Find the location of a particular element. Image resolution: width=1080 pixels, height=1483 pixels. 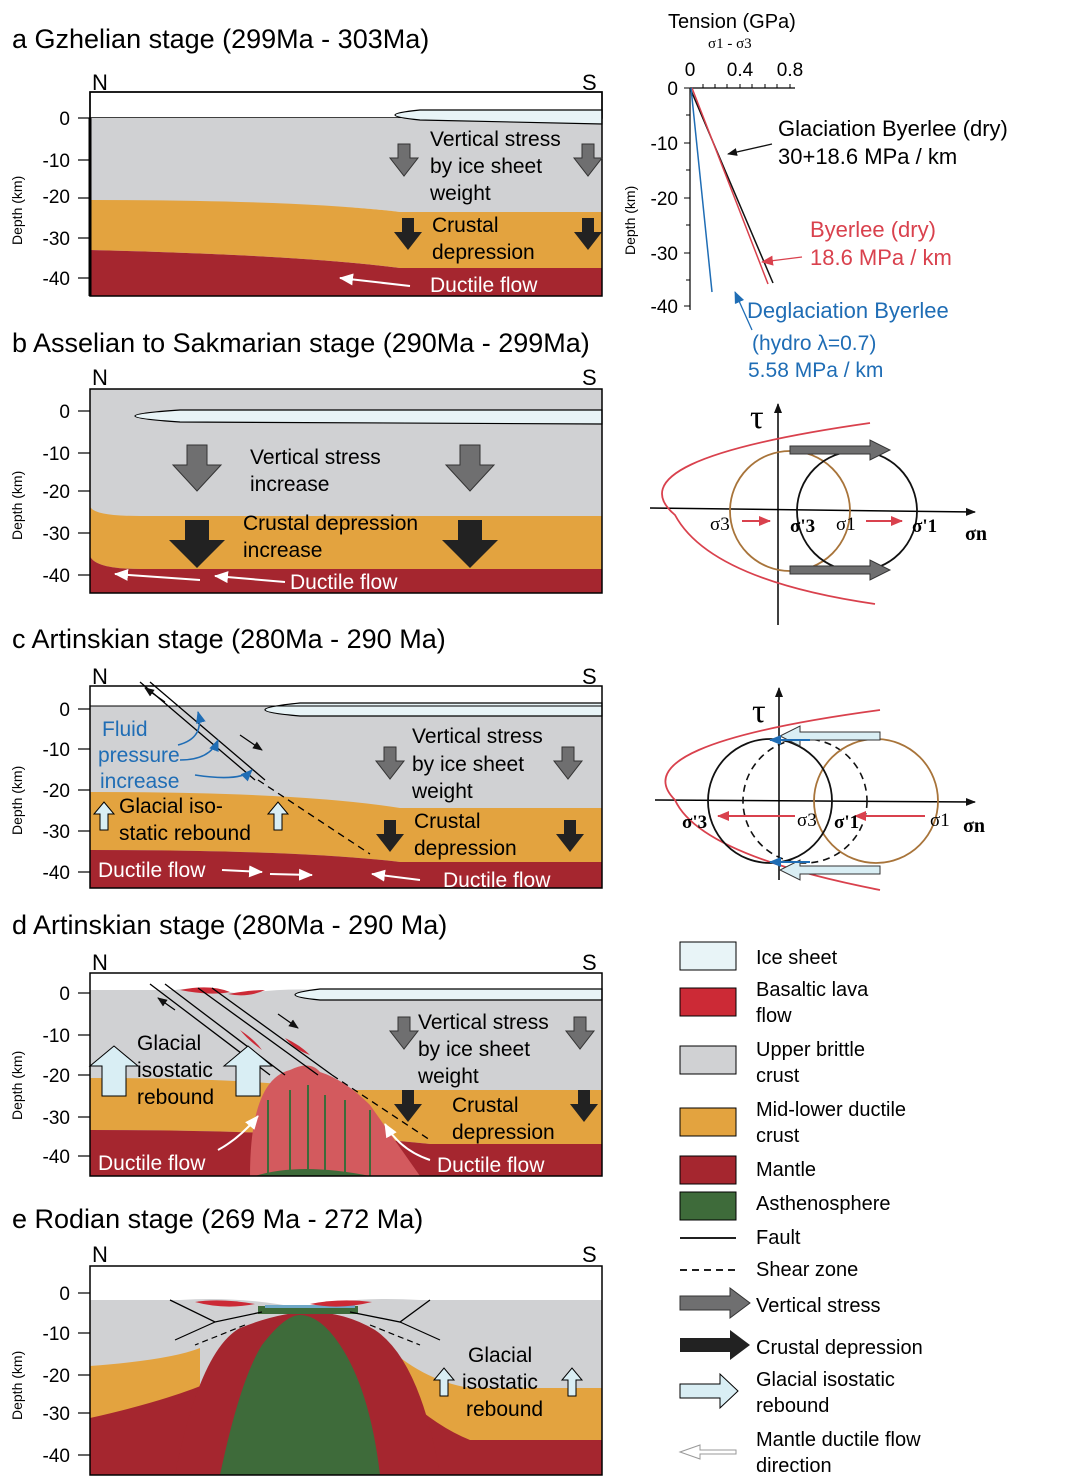

legend-depression-arrow is located at coordinates (715, 1345).